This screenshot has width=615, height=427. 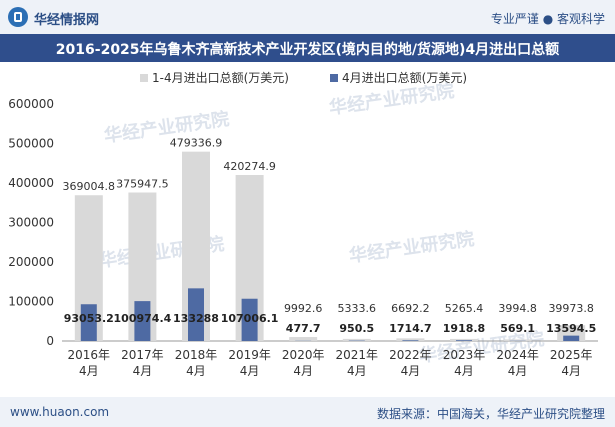 What do you see at coordinates (89, 371) in the screenshot?
I see `x-tick-month-1: 4月` at bounding box center [89, 371].